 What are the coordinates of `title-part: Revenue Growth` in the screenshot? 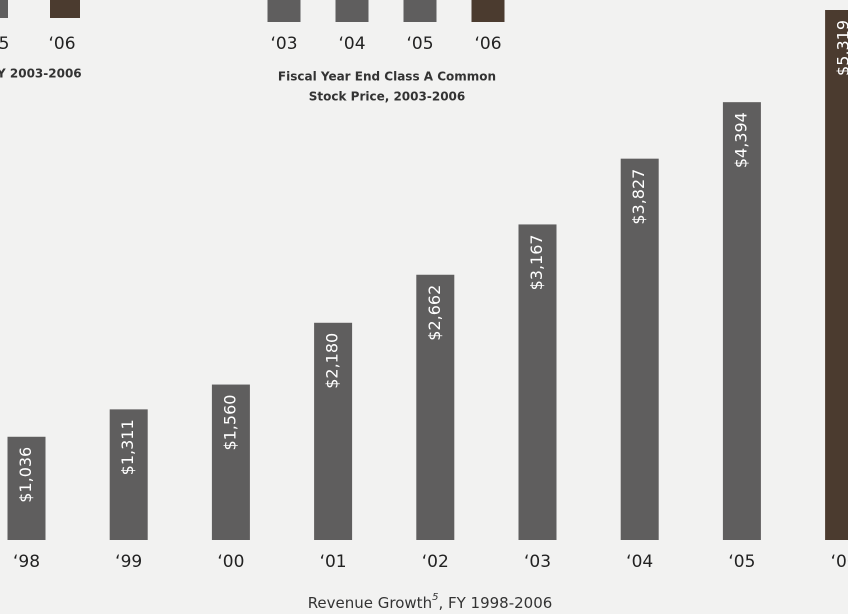 It's located at (370, 603).